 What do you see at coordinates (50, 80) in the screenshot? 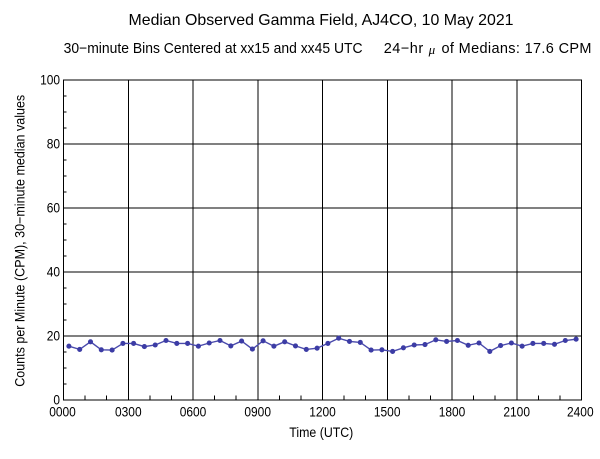
I see `svg-text: 100` at bounding box center [50, 80].